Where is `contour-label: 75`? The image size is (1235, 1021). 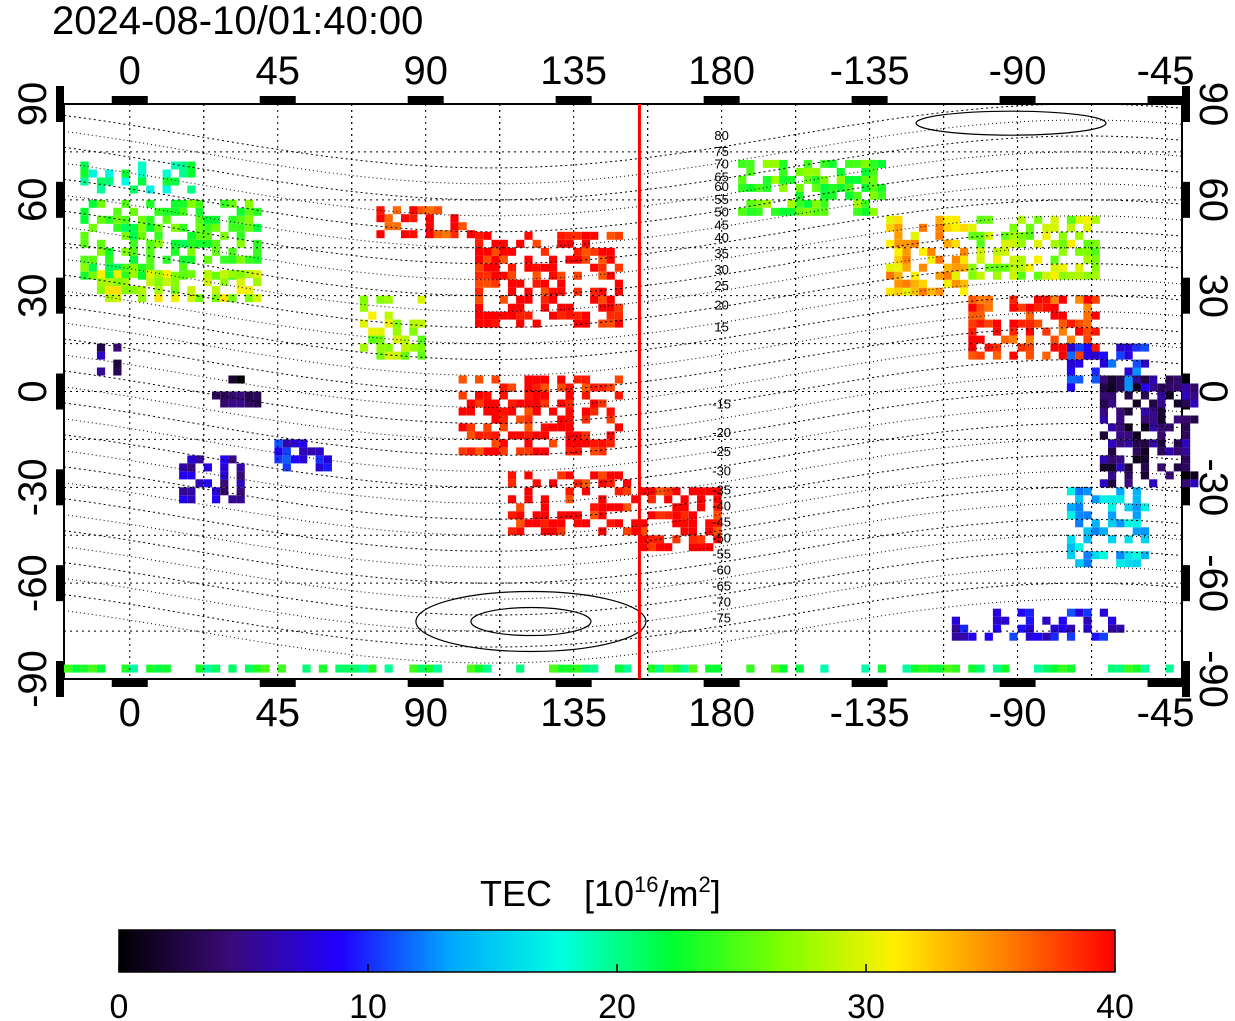
contour-label: 75 is located at coordinates (721, 151).